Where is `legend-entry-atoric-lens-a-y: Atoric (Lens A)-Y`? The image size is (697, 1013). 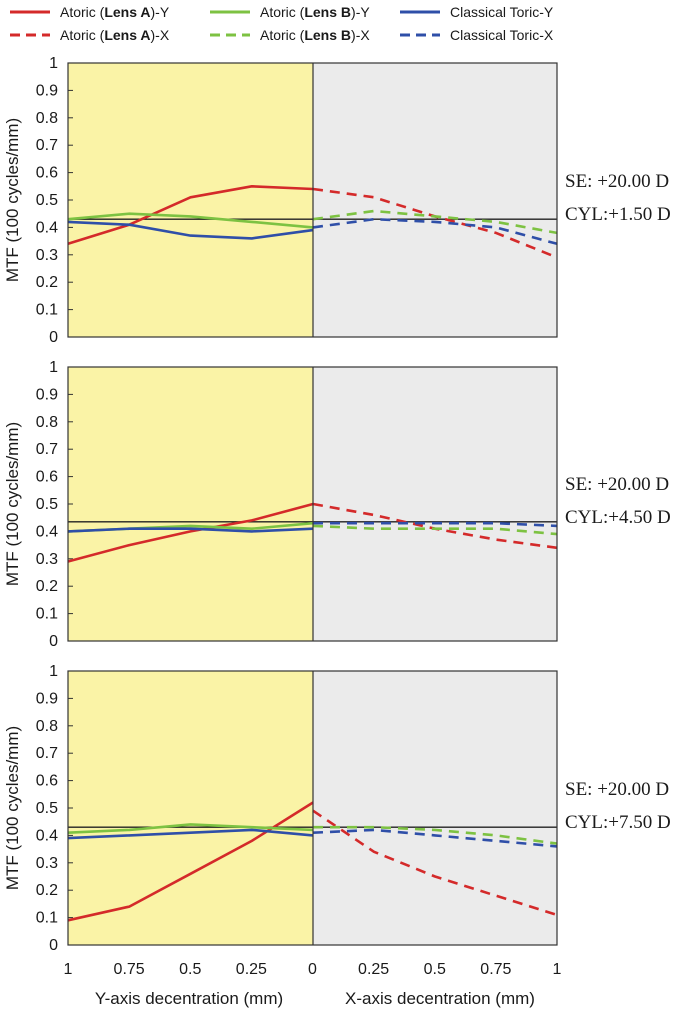
legend-entry-atoric-lens-a-y: Atoric (Lens A)-Y is located at coordinates (90, 12).